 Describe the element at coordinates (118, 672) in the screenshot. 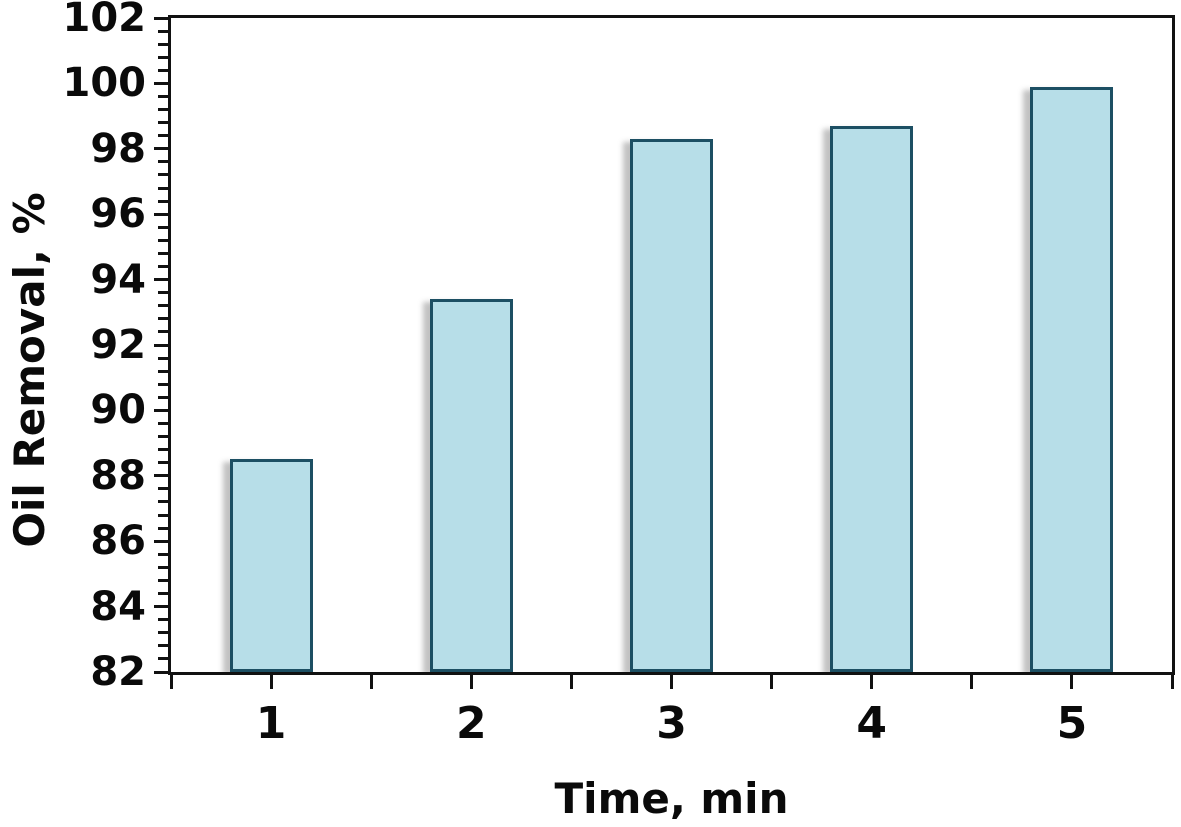

I see `y-tick-label: 82` at that location.